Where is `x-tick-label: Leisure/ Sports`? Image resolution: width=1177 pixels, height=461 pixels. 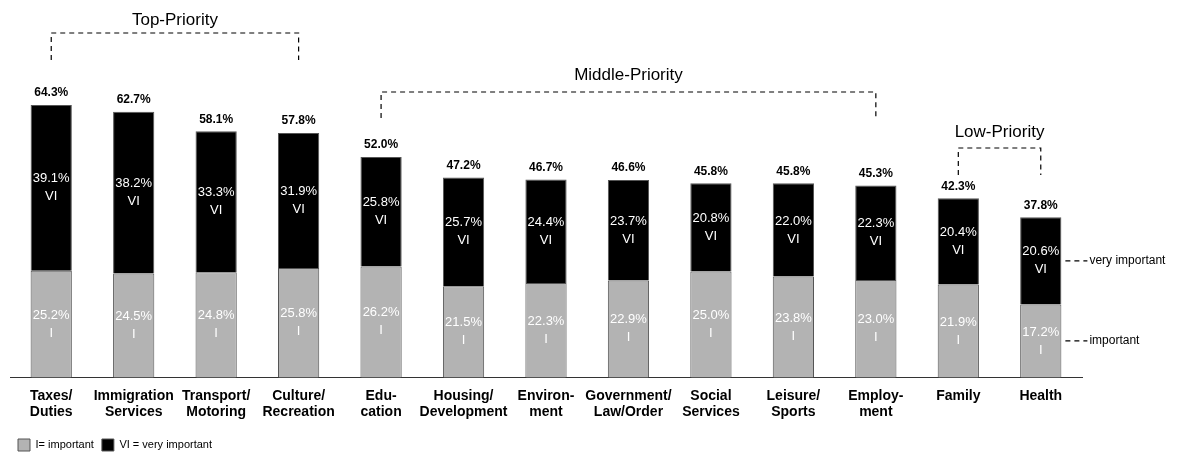 x-tick-label: Leisure/ Sports is located at coordinates (793, 403).